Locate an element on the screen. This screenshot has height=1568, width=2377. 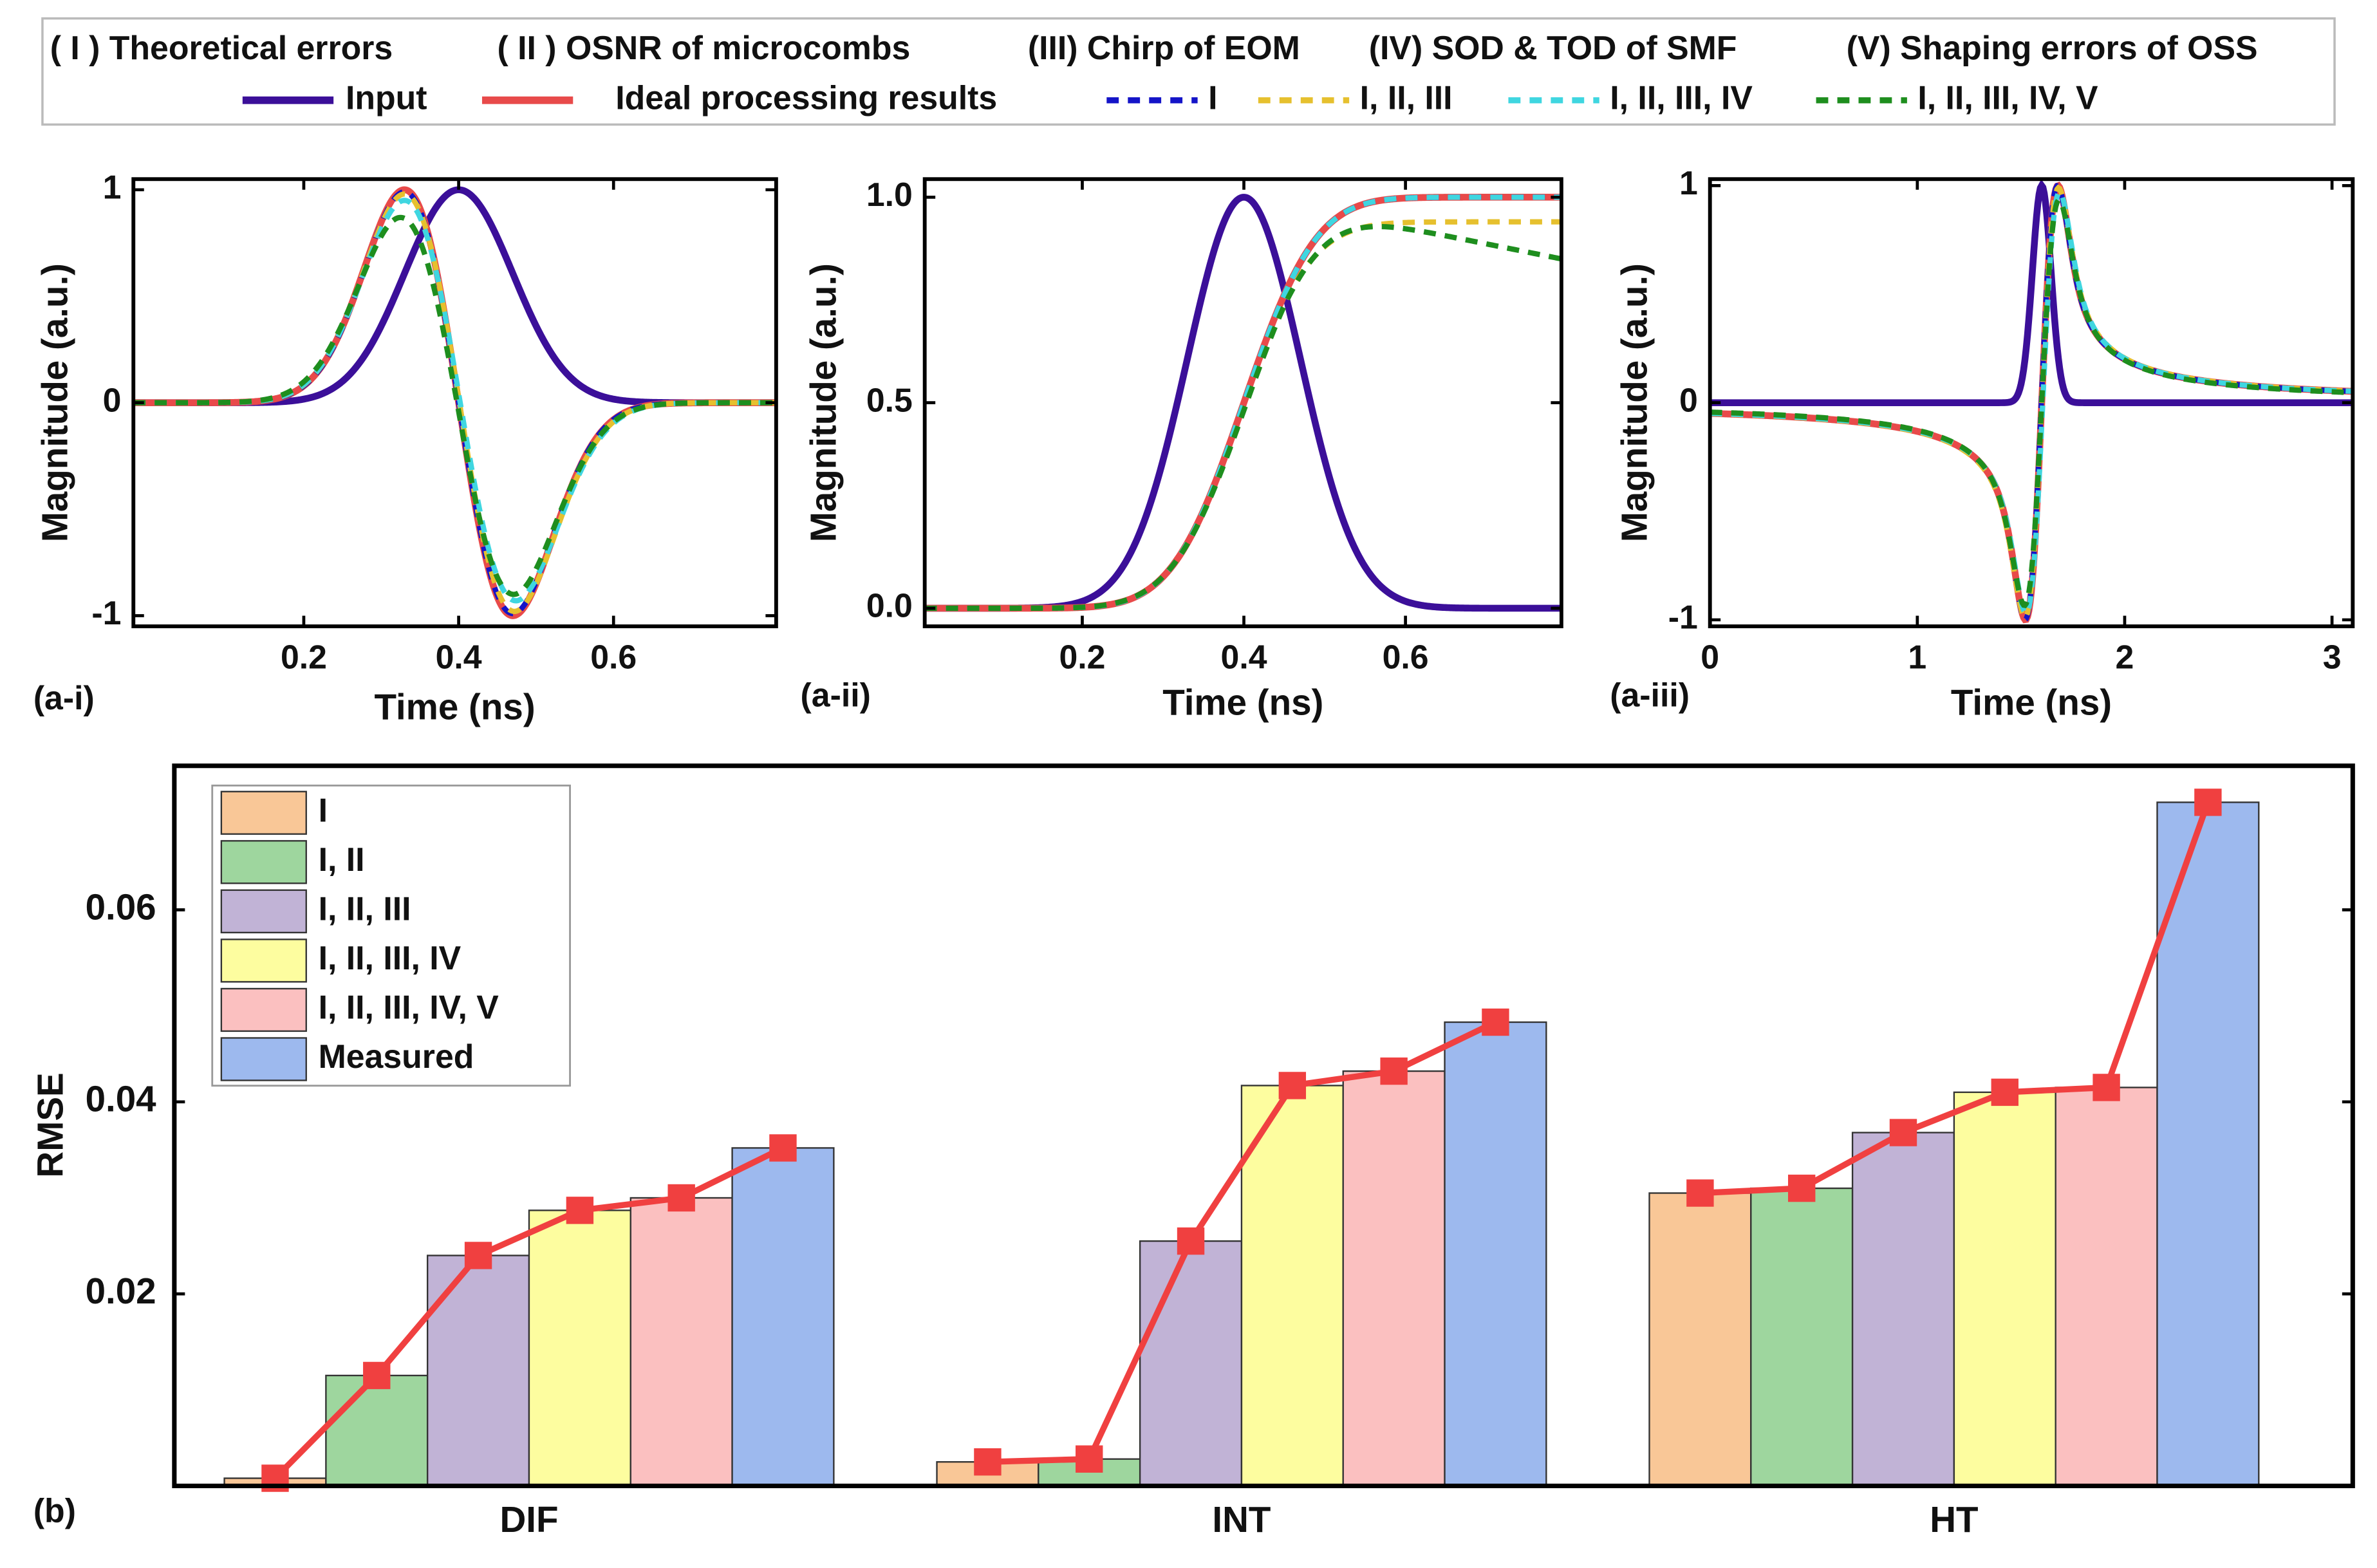
panel-label: (a-ii) is located at coordinates (836, 694).